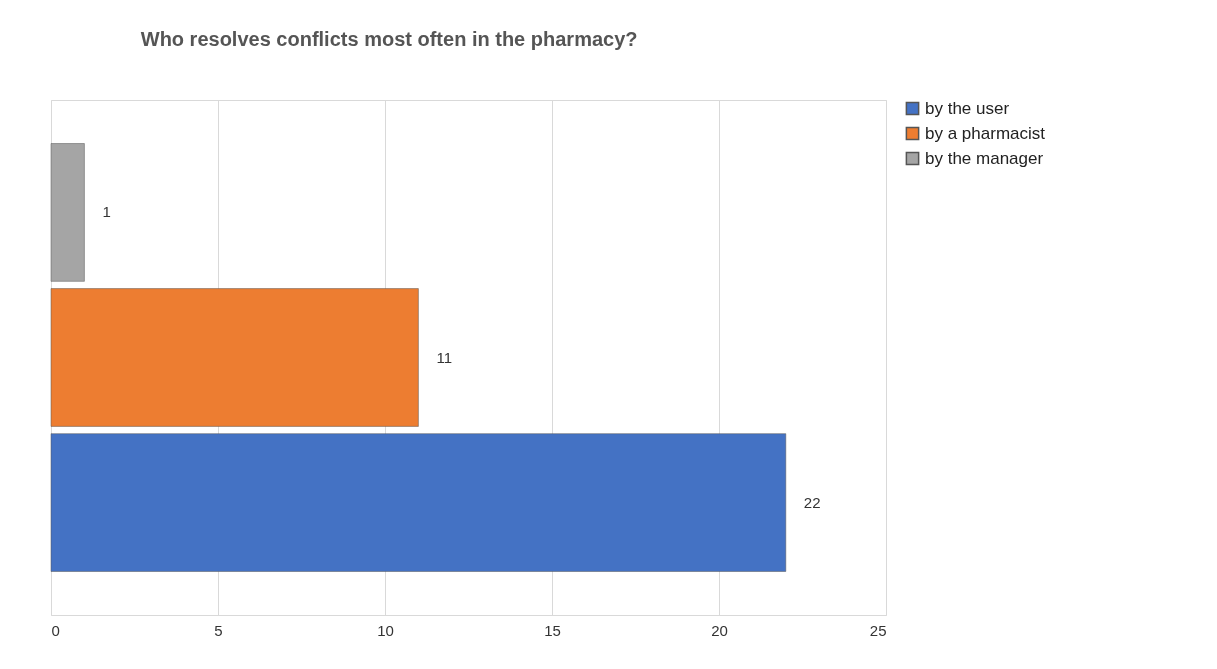  What do you see at coordinates (444, 357) in the screenshot?
I see `data-label: 11` at bounding box center [444, 357].